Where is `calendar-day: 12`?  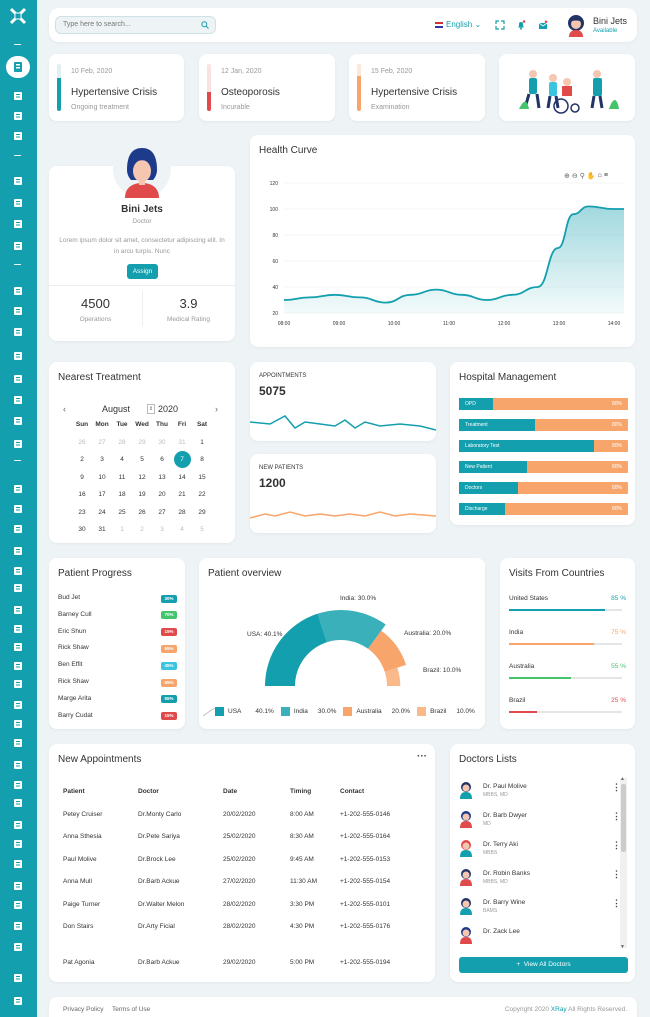
calendar-day: 12 is located at coordinates (142, 477).